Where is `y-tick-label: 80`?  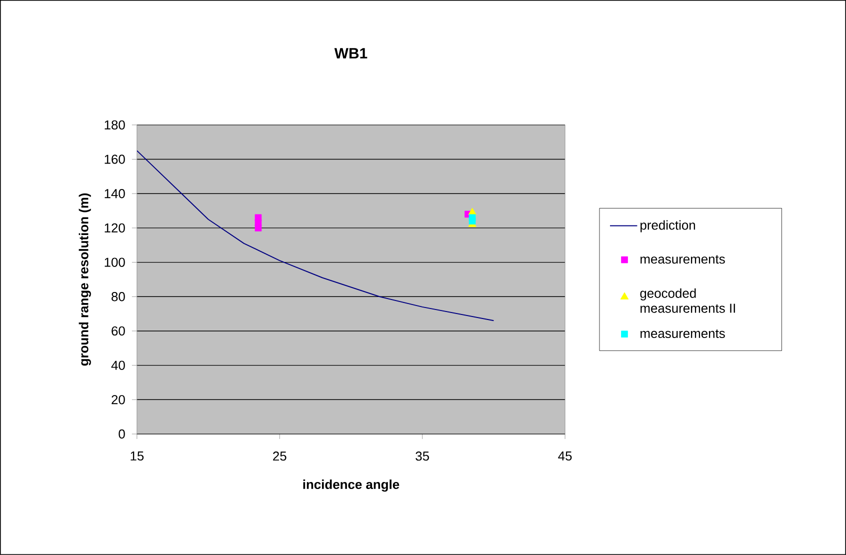
y-tick-label: 80 is located at coordinates (118, 297).